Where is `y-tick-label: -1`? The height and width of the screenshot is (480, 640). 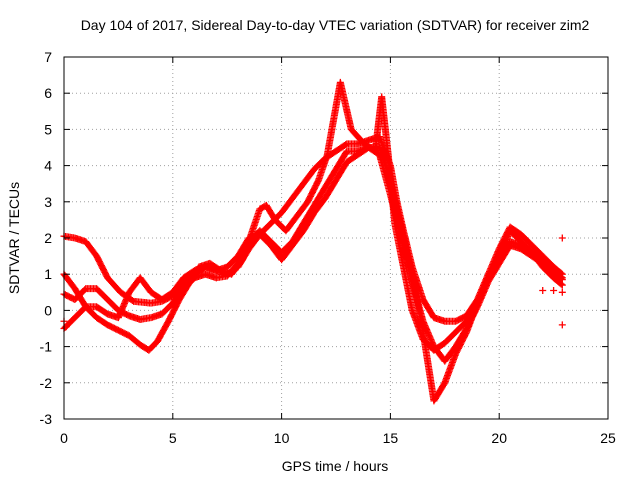
y-tick-label: -1 is located at coordinates (46, 347).